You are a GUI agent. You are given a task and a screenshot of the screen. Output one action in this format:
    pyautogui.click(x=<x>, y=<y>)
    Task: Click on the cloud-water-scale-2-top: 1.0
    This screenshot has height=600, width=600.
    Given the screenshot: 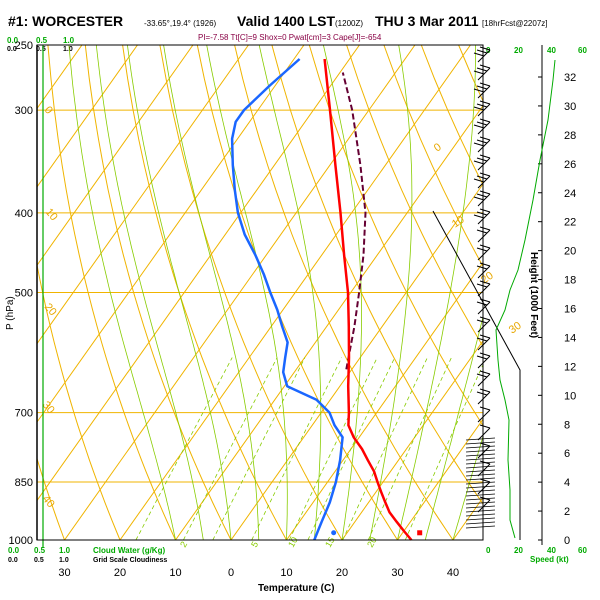 What is the action you would take?
    pyautogui.click(x=69, y=40)
    